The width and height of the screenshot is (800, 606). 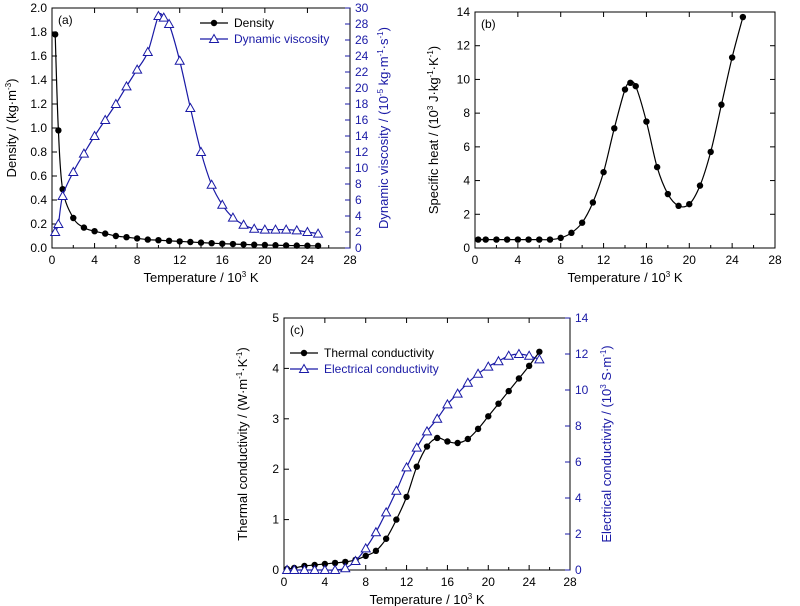 I want to click on chart-a-y-tick-label: 1.8, so click(x=38, y=32).